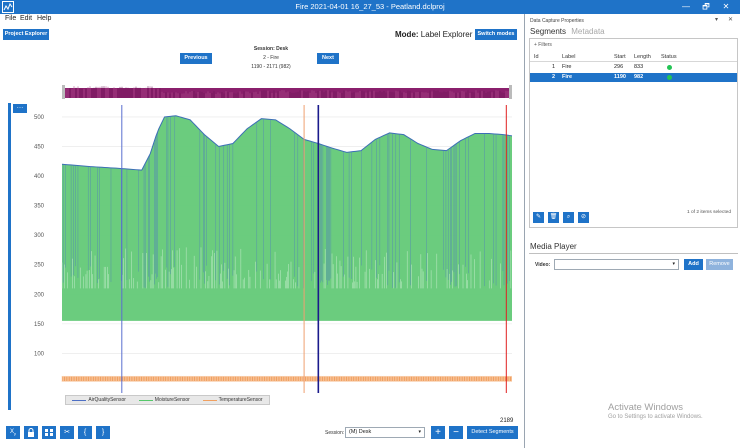 This screenshot has height=448, width=740. What do you see at coordinates (616, 264) in the screenshot?
I see `video-dropdown: ▾` at bounding box center [616, 264].